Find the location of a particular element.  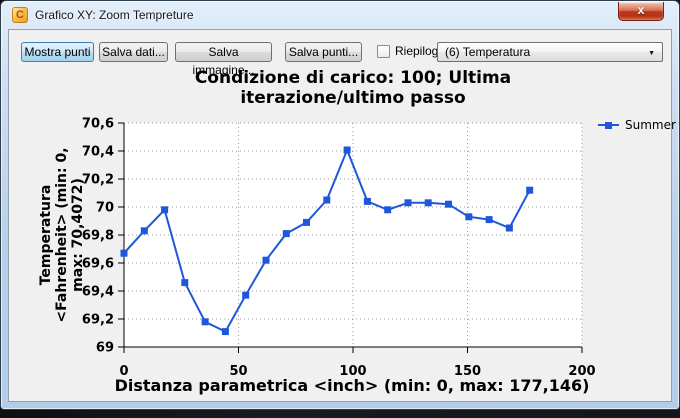

x-tick-label: 100 is located at coordinates (352, 371).